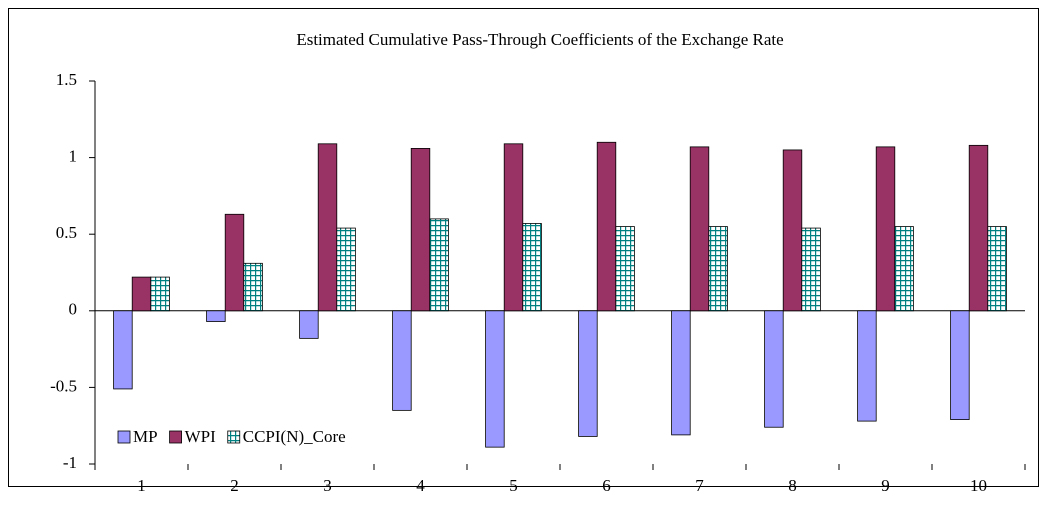 The image size is (1047, 516). What do you see at coordinates (73, 309) in the screenshot?
I see `y-tick-label: 0` at bounding box center [73, 309].